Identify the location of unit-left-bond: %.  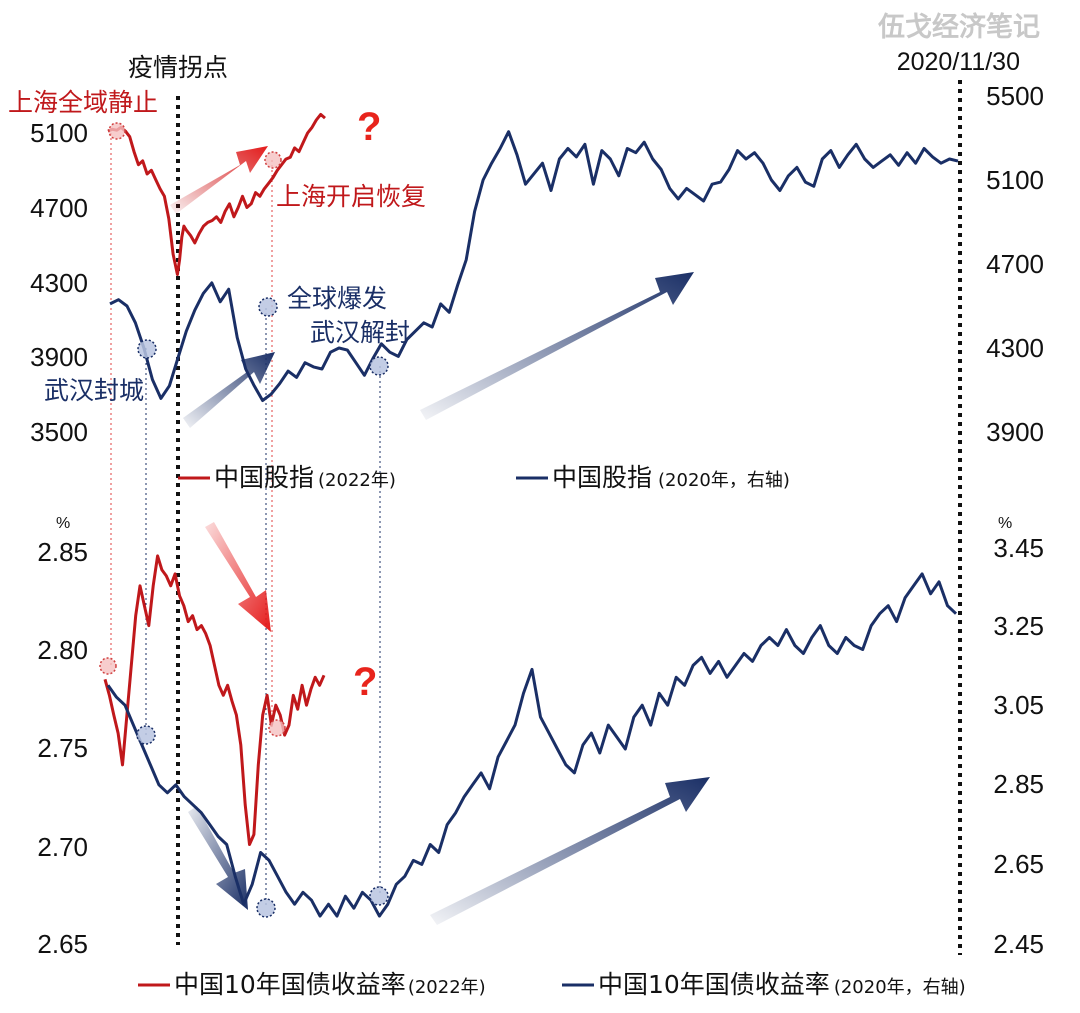
(63, 523).